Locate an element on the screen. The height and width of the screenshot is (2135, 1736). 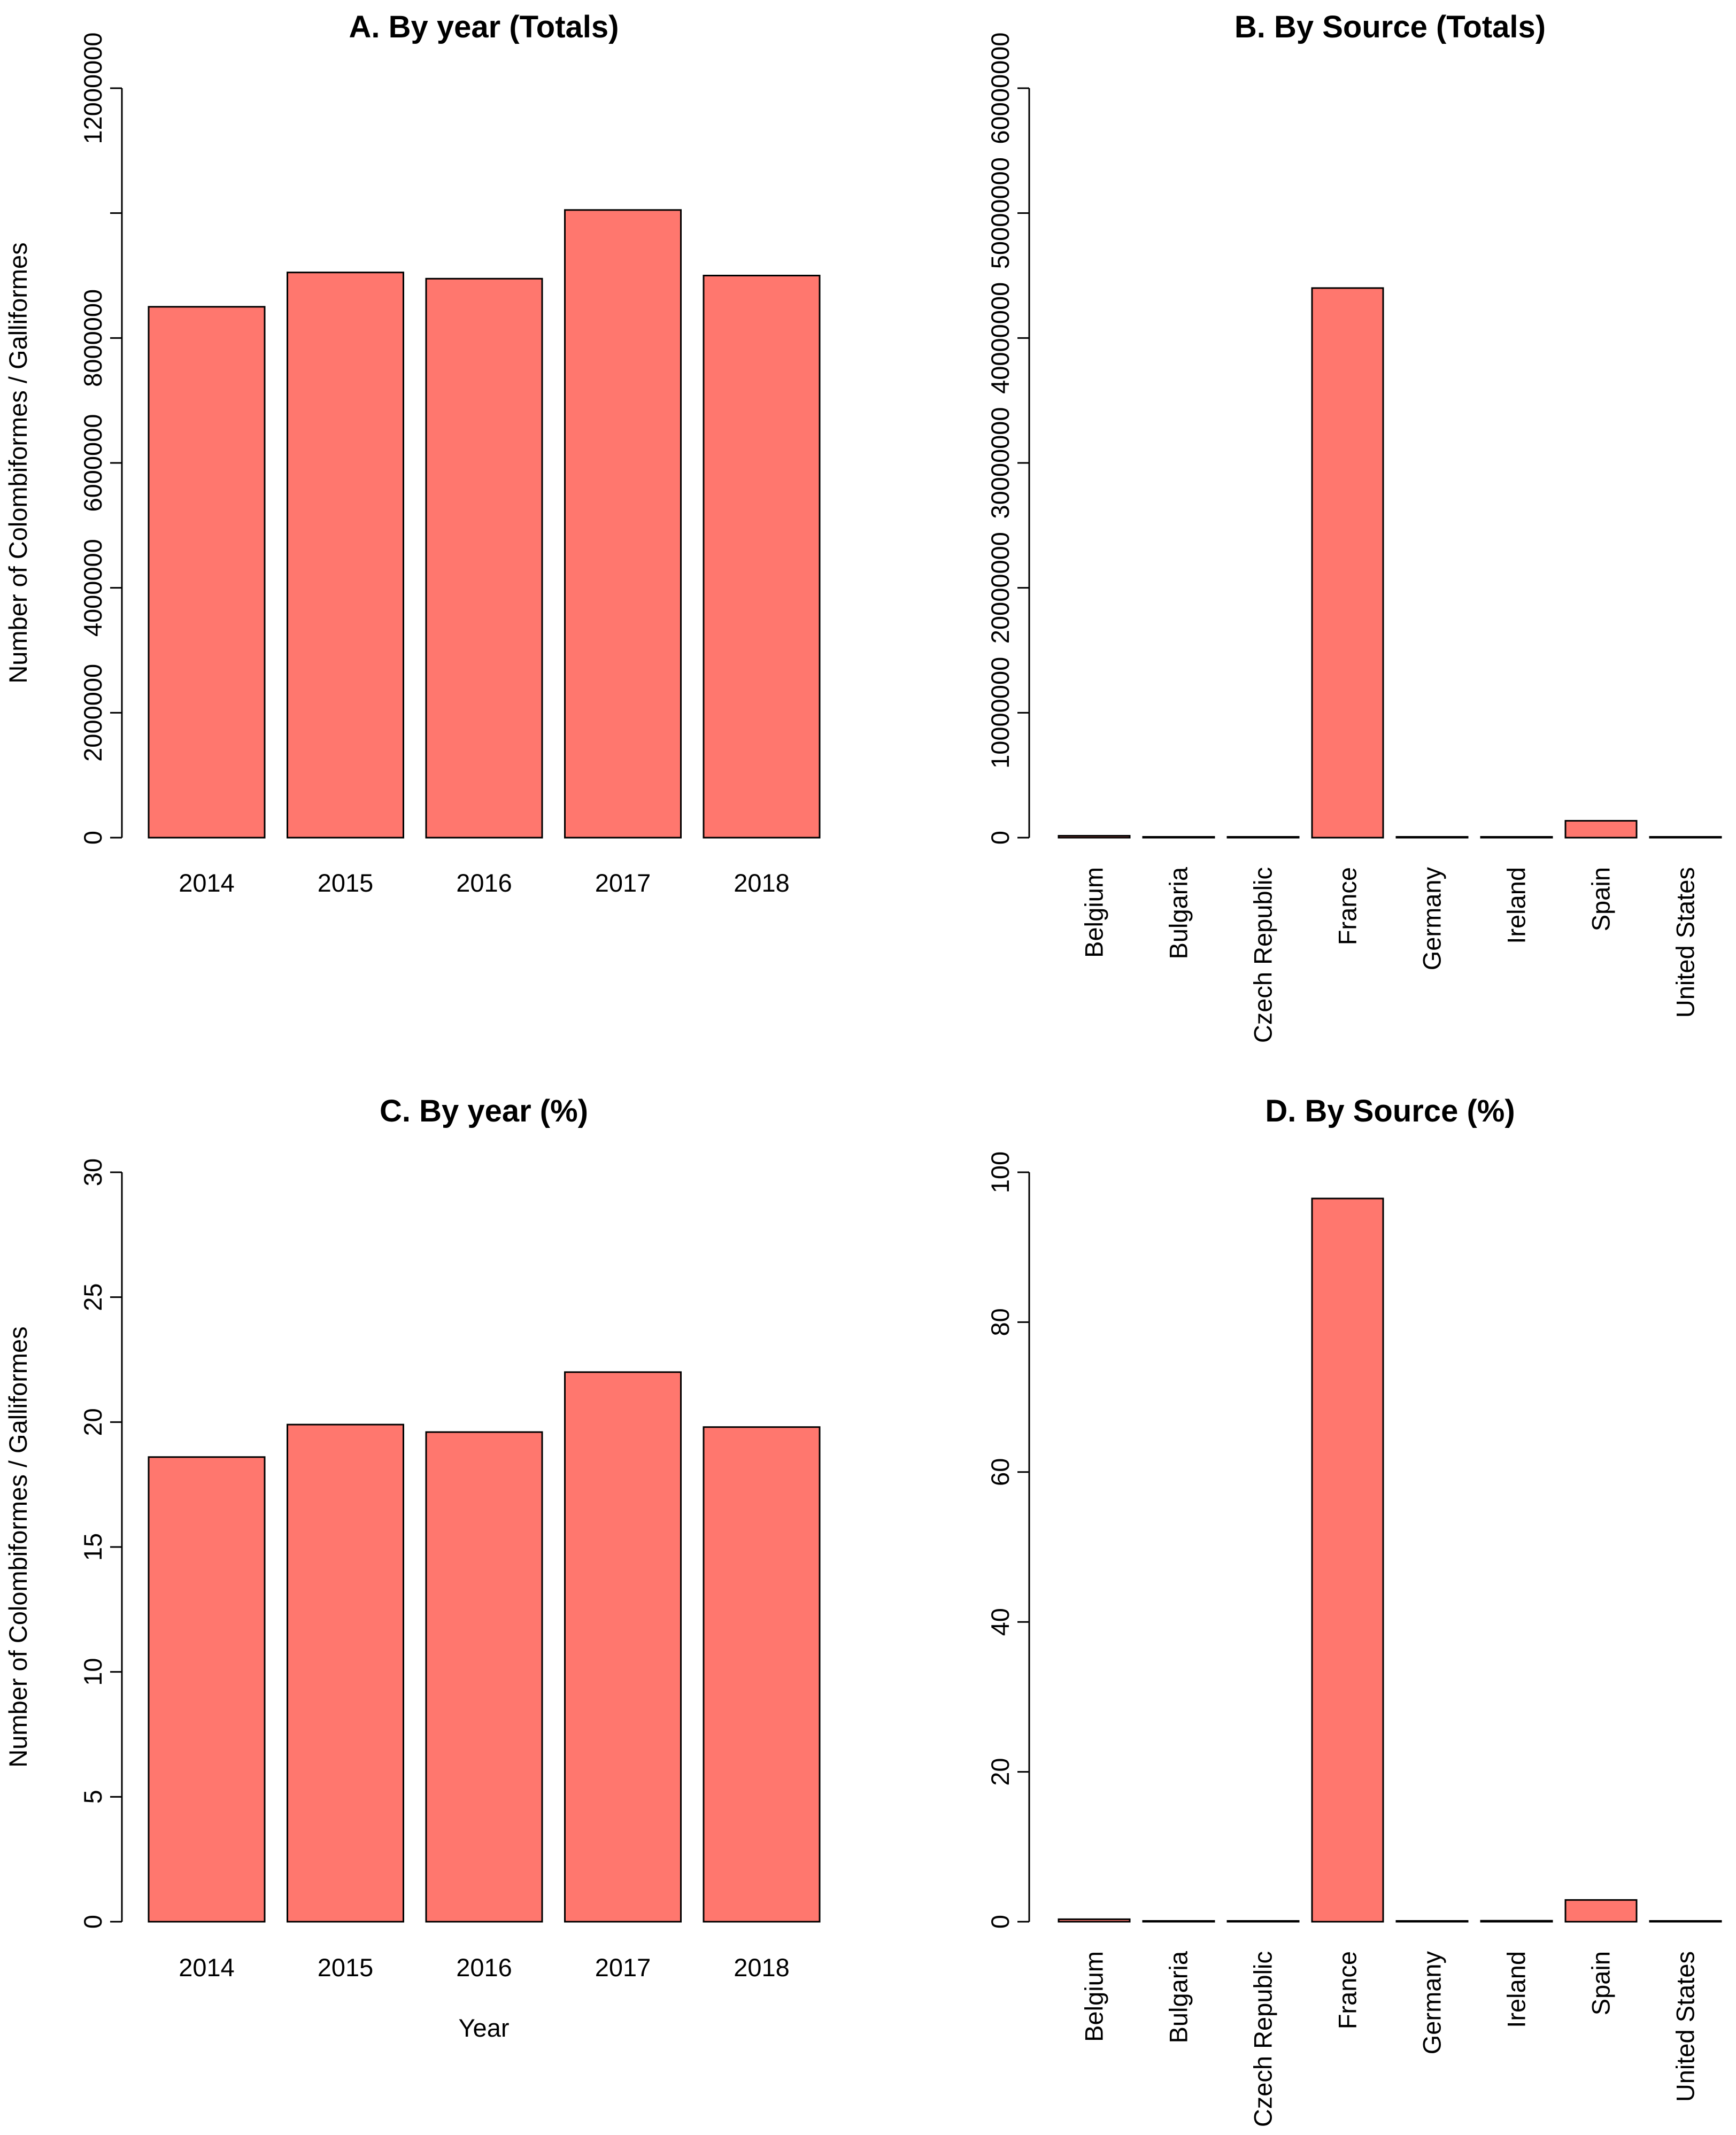
y-tick-label: 10 is located at coordinates (93, 1672).